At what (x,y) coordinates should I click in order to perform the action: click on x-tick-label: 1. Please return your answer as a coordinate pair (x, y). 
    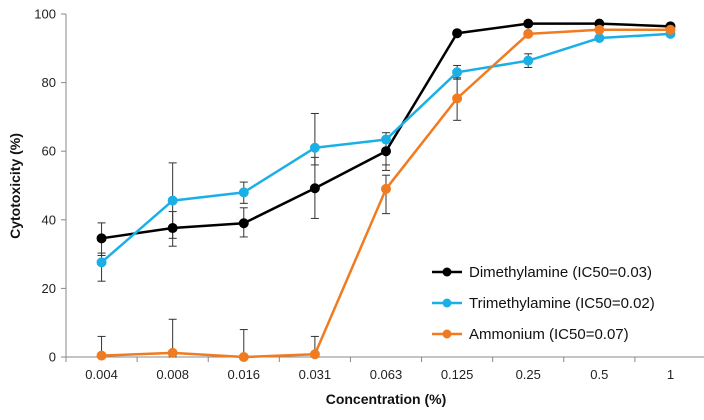
    Looking at the image, I should click on (670, 374).